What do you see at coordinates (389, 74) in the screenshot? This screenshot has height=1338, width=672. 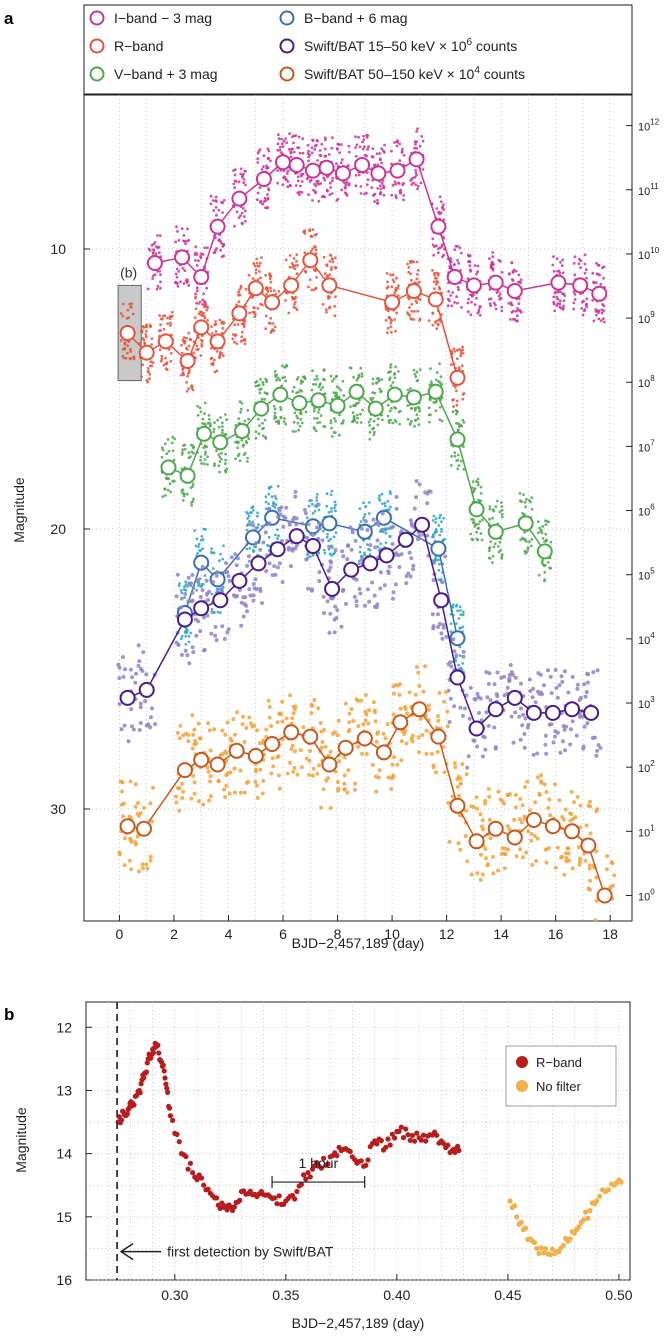 I see `legend-text: Swift/BAT 50–150 keV × 10` at bounding box center [389, 74].